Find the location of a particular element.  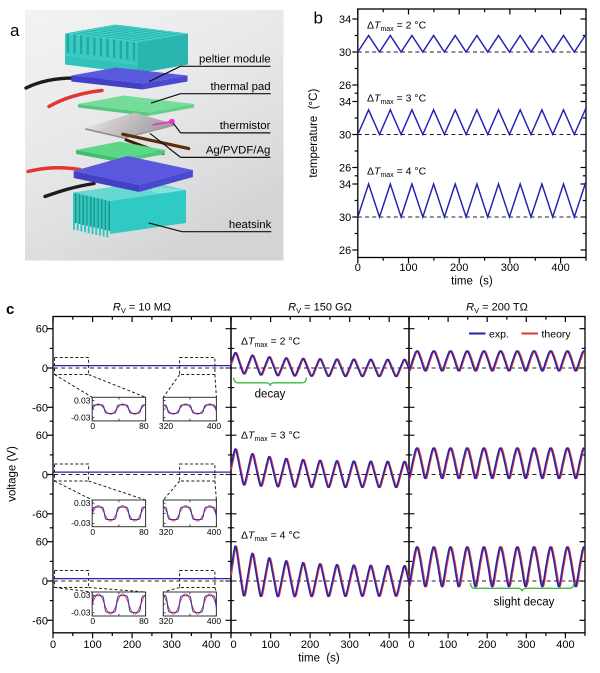

svg-text: thermistor is located at coordinates (245, 126).